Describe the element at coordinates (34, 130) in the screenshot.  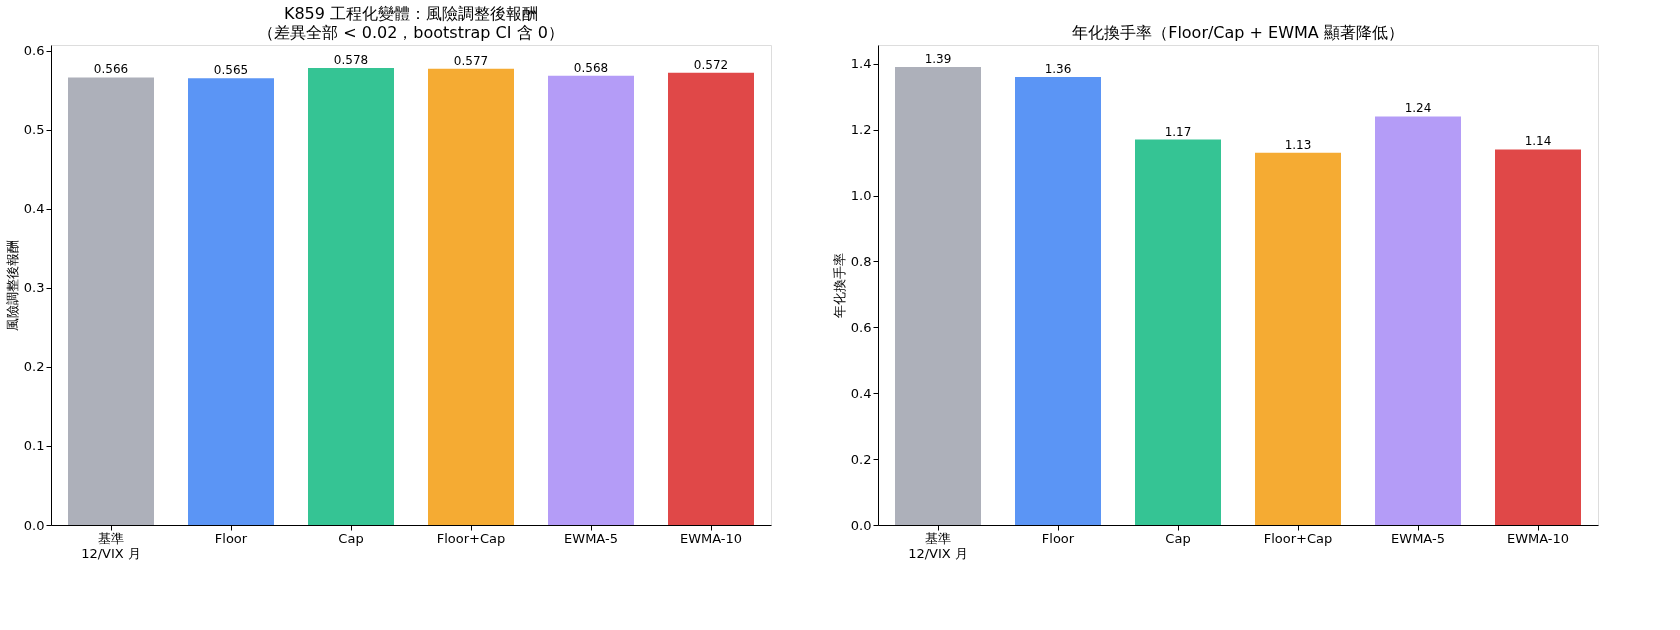
I see `y-tick-label: 0.5` at that location.